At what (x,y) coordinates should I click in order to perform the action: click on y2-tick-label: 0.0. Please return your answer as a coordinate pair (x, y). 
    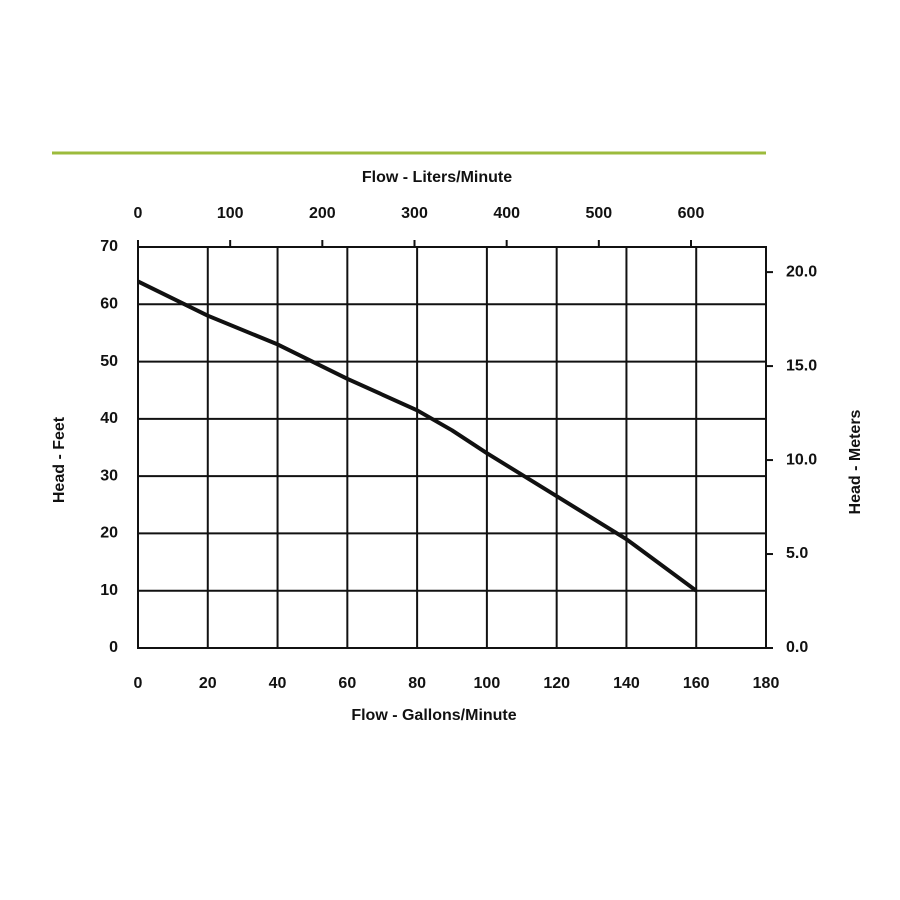
    Looking at the image, I should click on (797, 647).